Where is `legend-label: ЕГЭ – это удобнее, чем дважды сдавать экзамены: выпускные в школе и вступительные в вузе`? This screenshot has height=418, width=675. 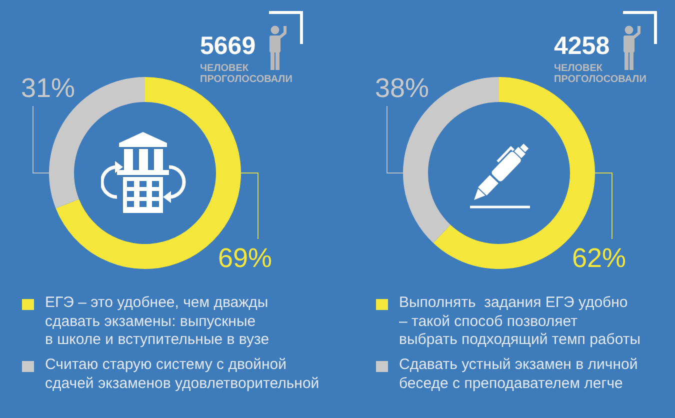
legend-label: ЕГЭ – это удобнее, чем дважды сдавать экзамены: выпускные в школе и вступительные в вузе is located at coordinates (157, 322).